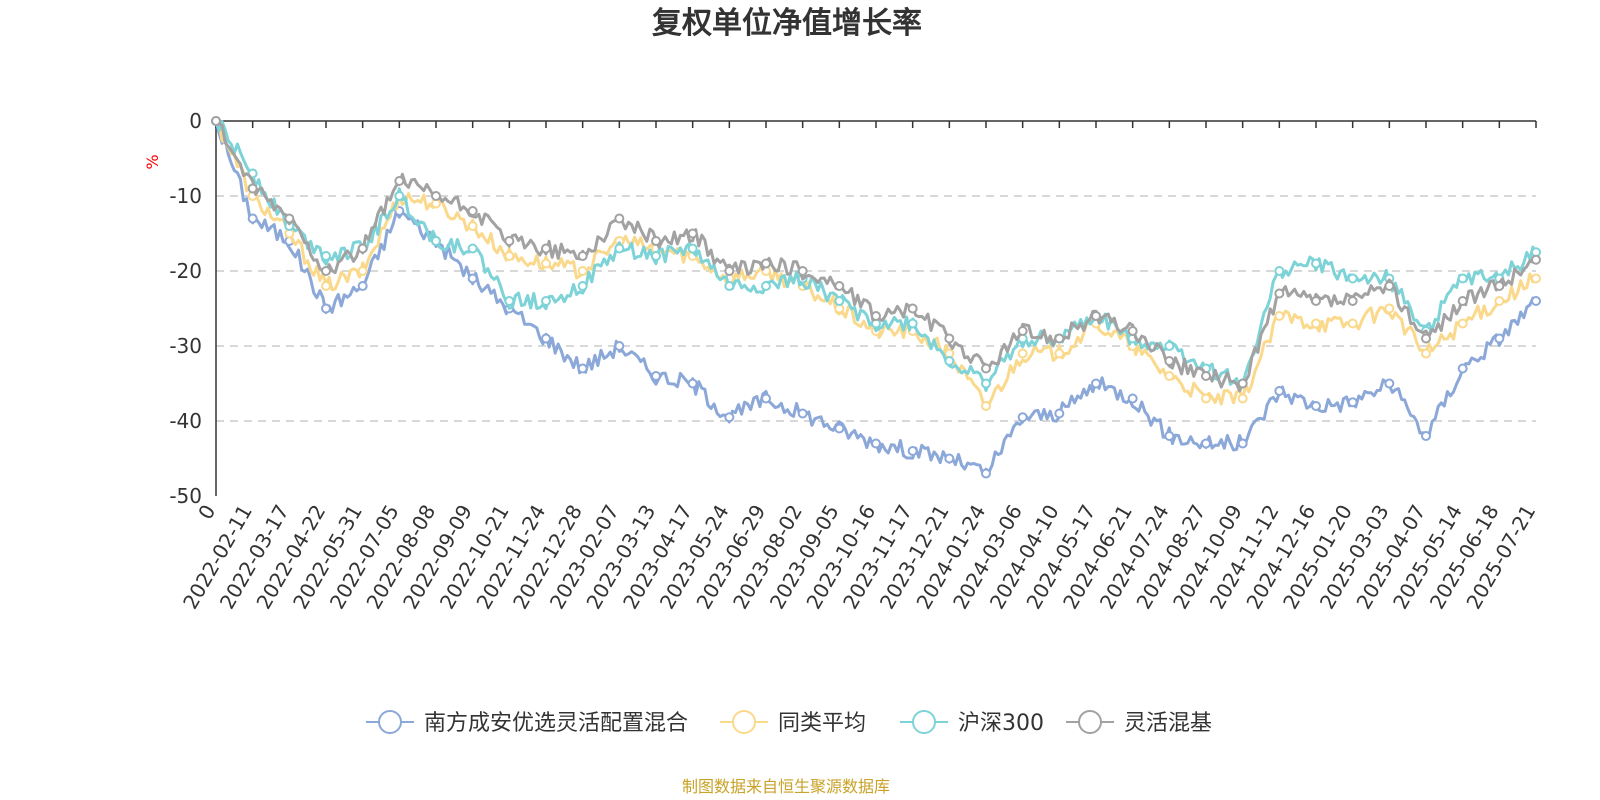  What do you see at coordinates (185, 496) in the screenshot?
I see `y-tick-label: -50` at bounding box center [185, 496].